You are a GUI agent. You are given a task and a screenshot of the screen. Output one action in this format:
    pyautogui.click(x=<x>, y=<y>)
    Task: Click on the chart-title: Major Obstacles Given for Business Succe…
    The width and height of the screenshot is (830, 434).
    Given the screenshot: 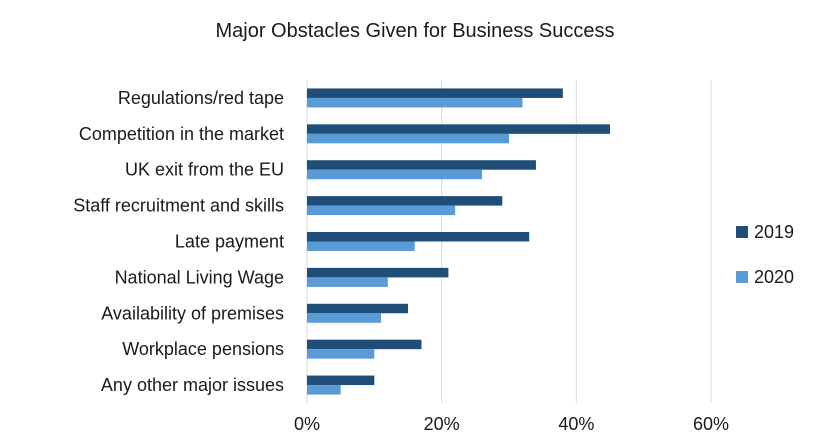 What is the action you would take?
    pyautogui.click(x=415, y=31)
    